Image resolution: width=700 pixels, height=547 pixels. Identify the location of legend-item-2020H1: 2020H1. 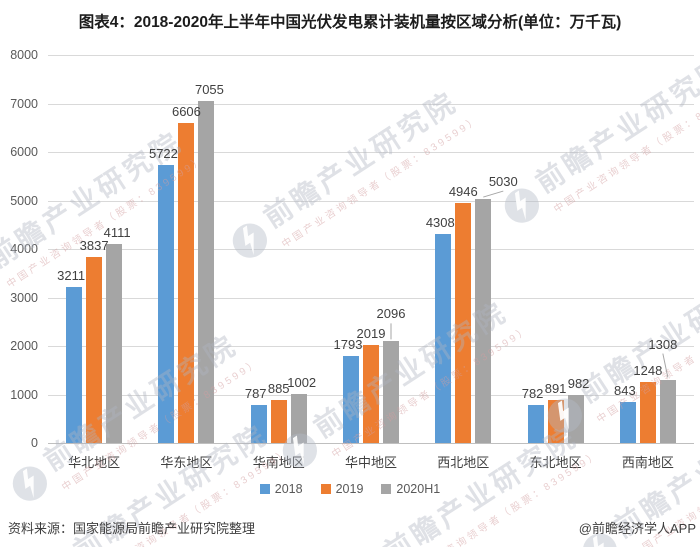
(410, 489).